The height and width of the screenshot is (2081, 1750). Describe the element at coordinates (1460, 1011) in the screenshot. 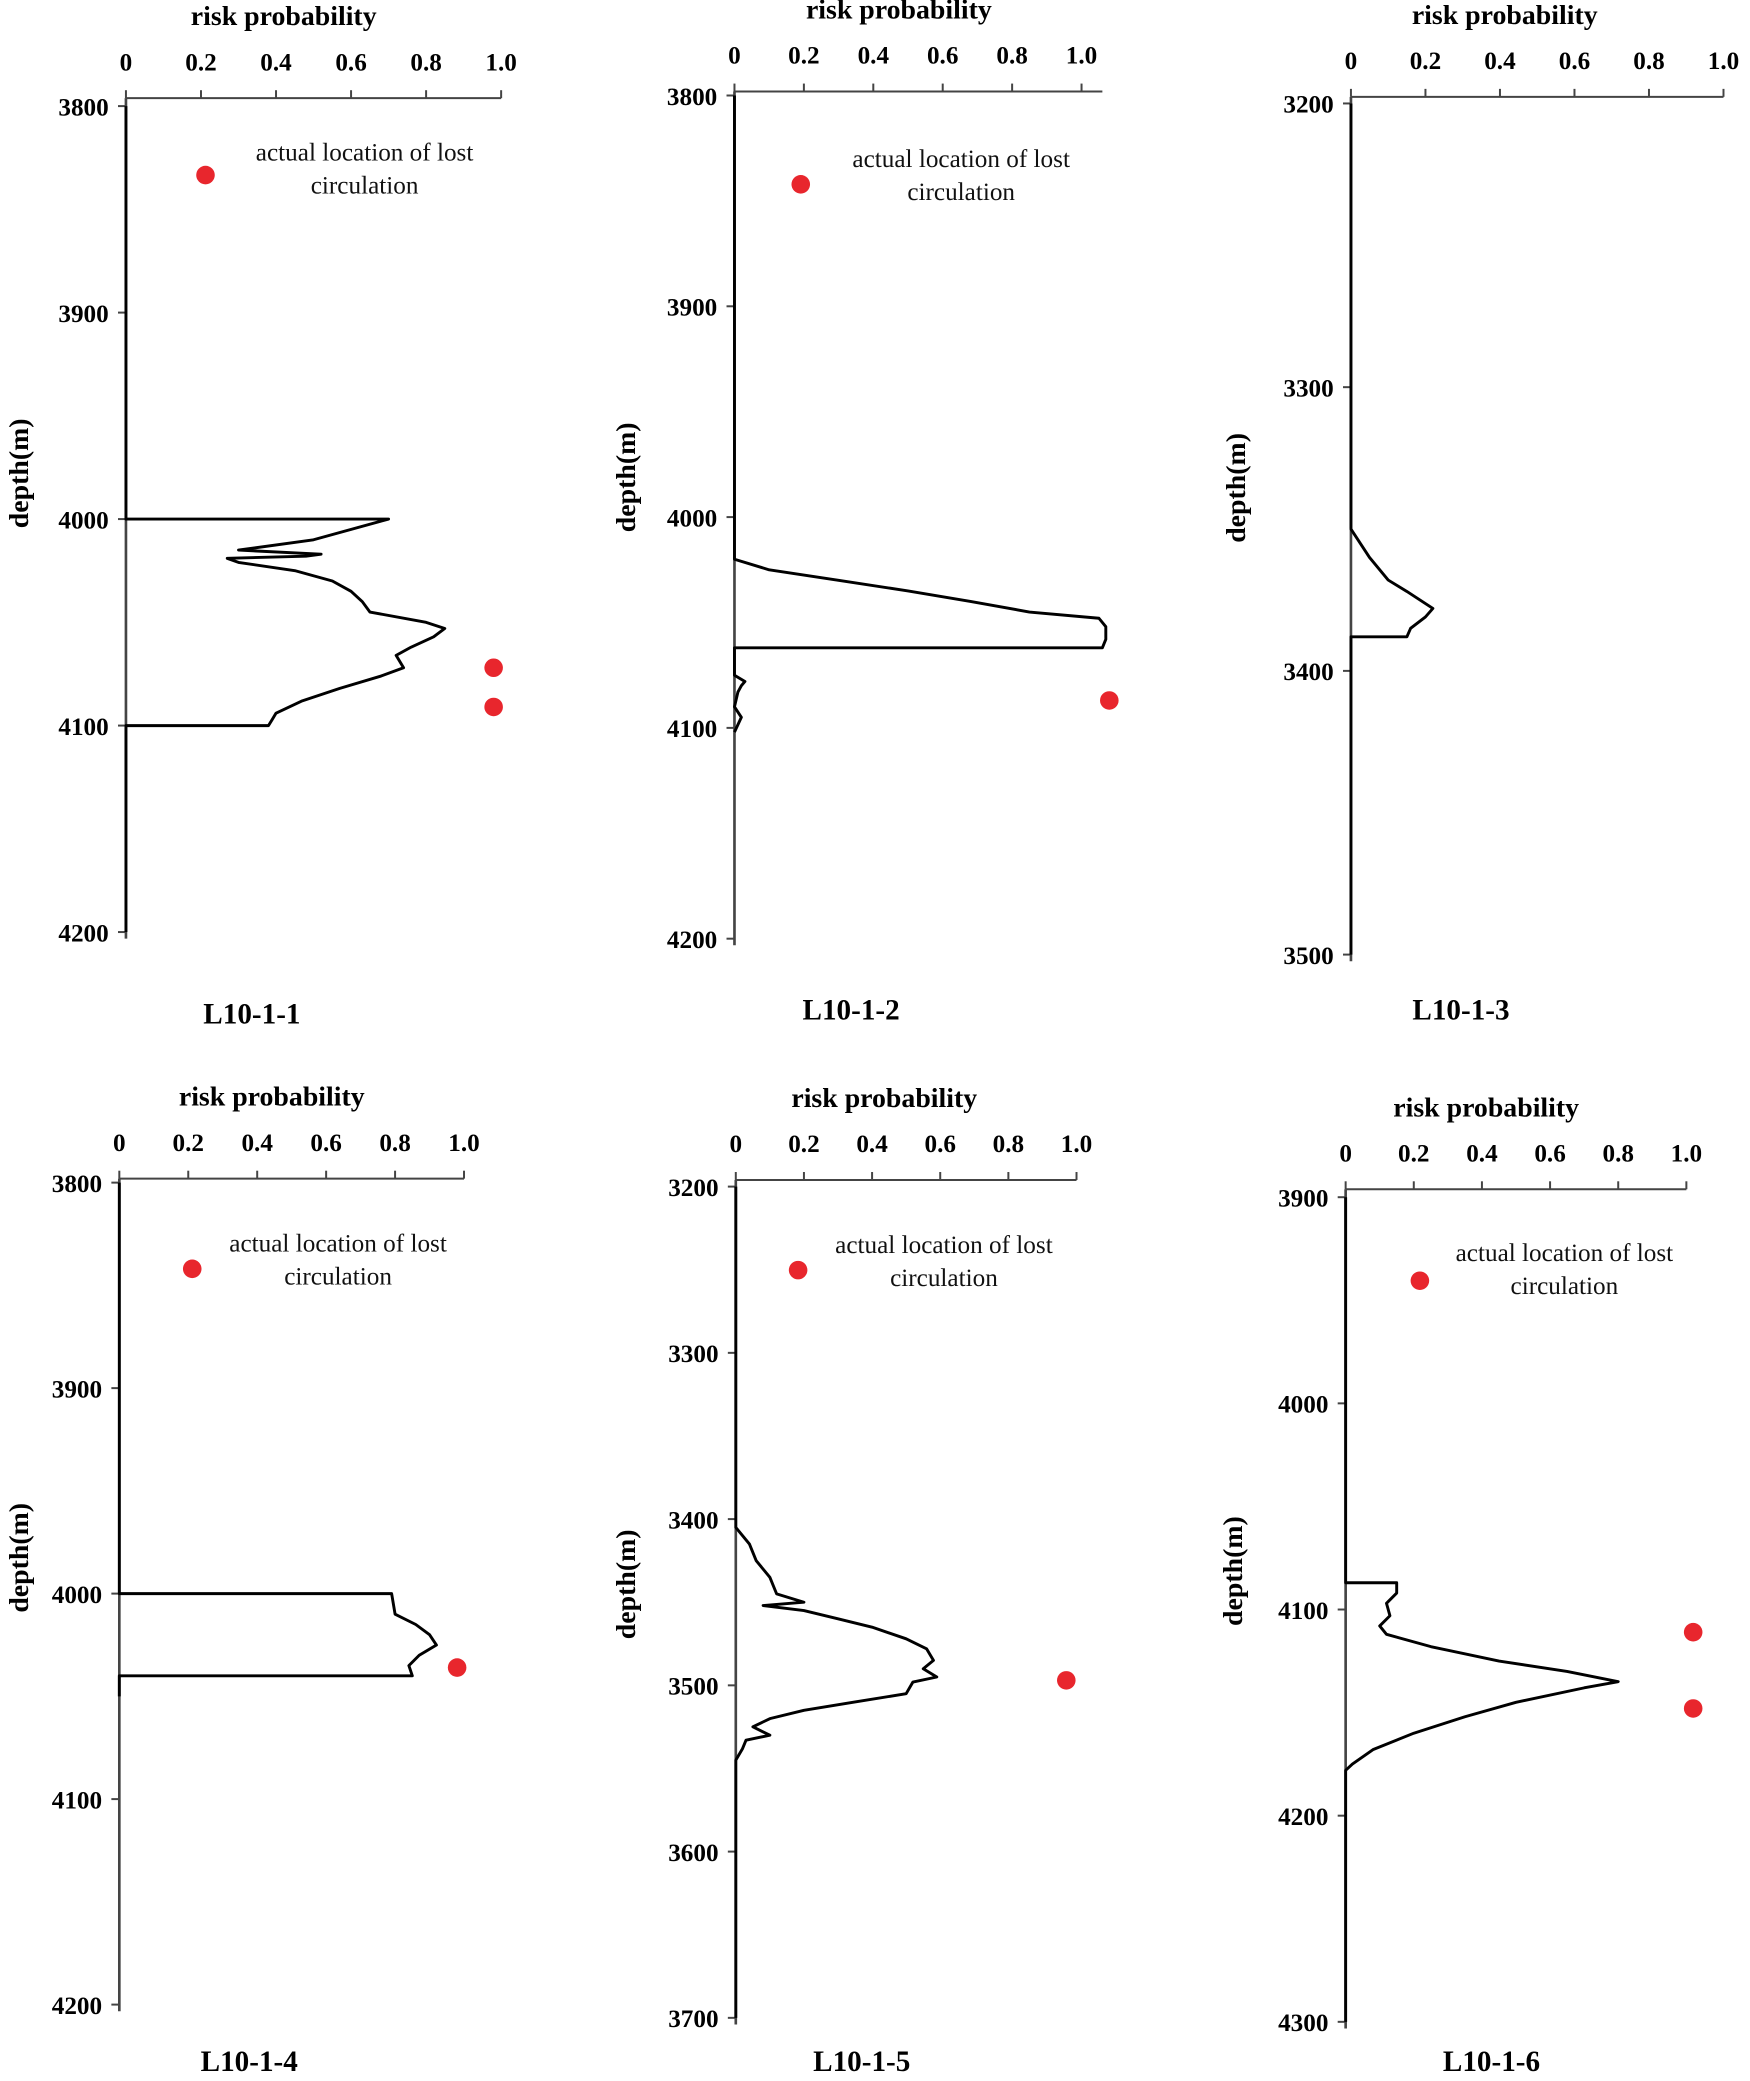

I see `chart-title: L10-1-3` at that location.